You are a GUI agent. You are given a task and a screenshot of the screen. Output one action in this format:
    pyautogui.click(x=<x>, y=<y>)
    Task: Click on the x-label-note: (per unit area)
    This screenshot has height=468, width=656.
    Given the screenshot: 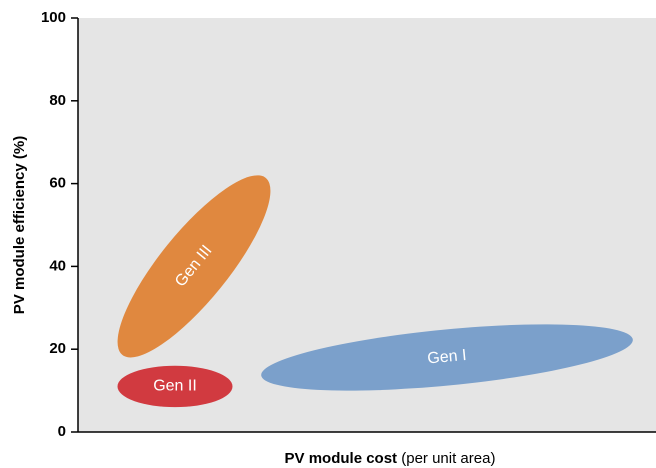 What is the action you would take?
    pyautogui.click(x=448, y=458)
    